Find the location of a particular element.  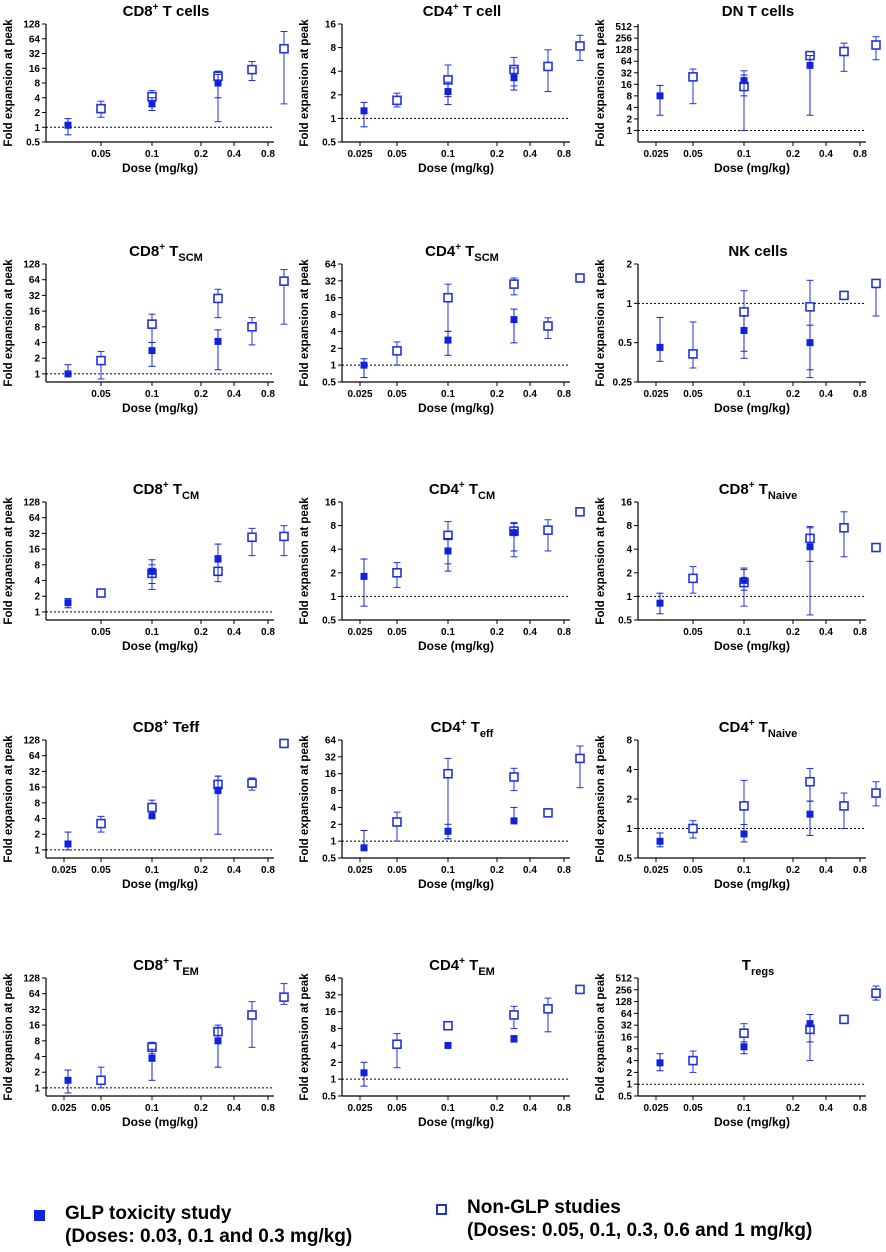

chart-title: Tregs is located at coordinates (758, 967).